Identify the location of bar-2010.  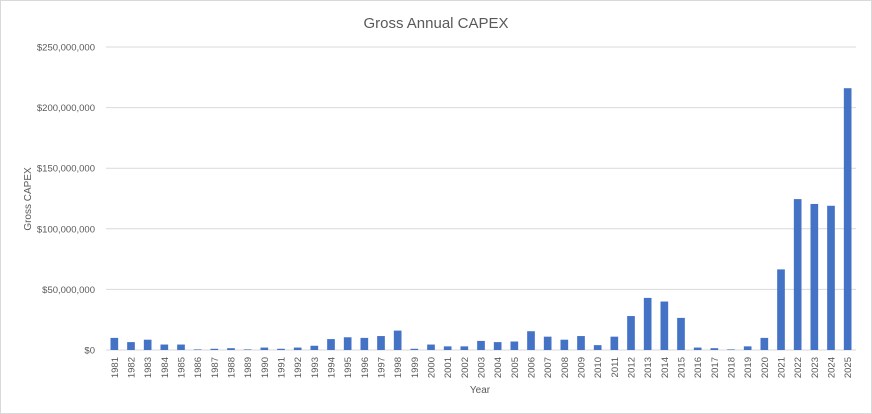
(597, 347).